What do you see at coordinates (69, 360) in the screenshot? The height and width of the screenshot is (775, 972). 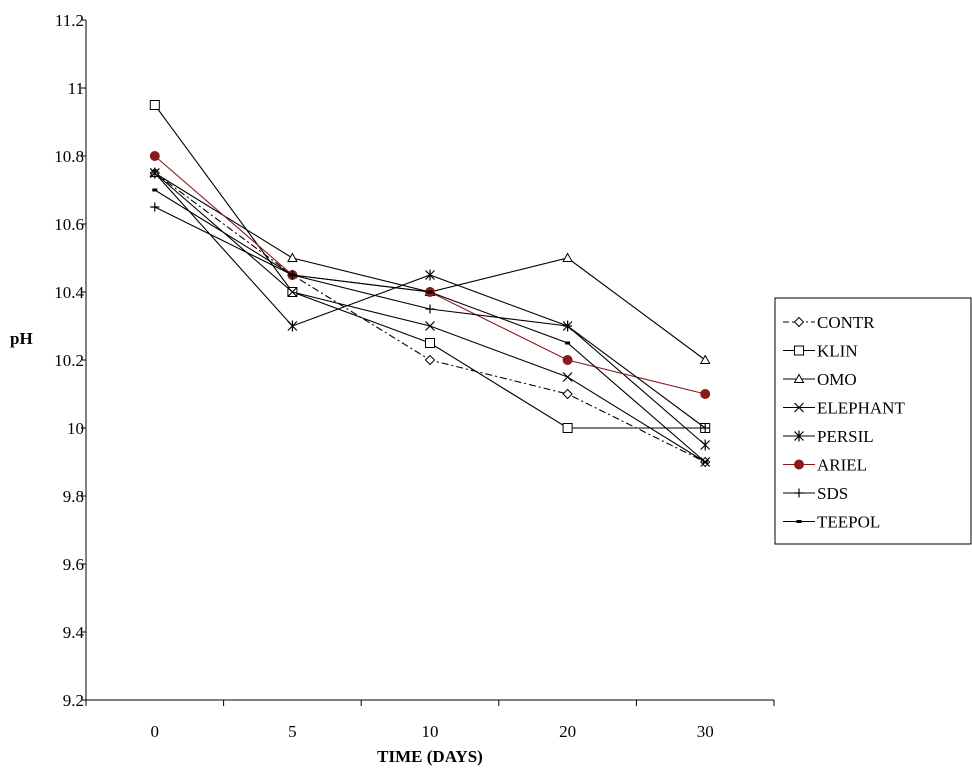 I see `y-tick-label: 10.2` at bounding box center [69, 360].